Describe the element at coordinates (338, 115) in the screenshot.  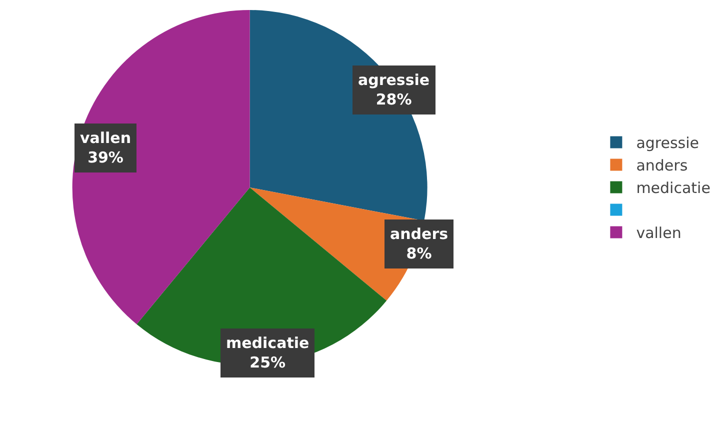
I see `pie-slice` at that location.